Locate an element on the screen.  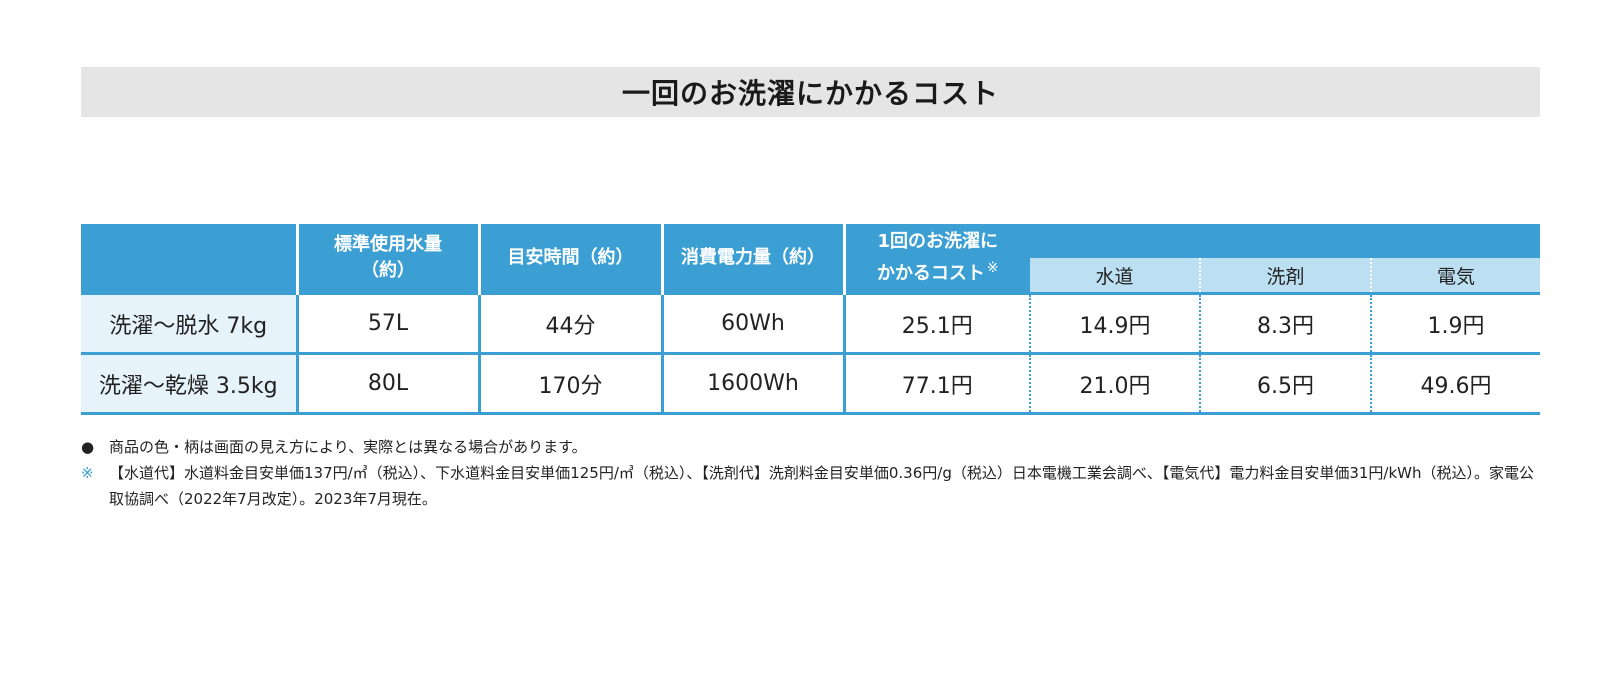
cell-electric-cost: 49.6円 is located at coordinates (1455, 383).